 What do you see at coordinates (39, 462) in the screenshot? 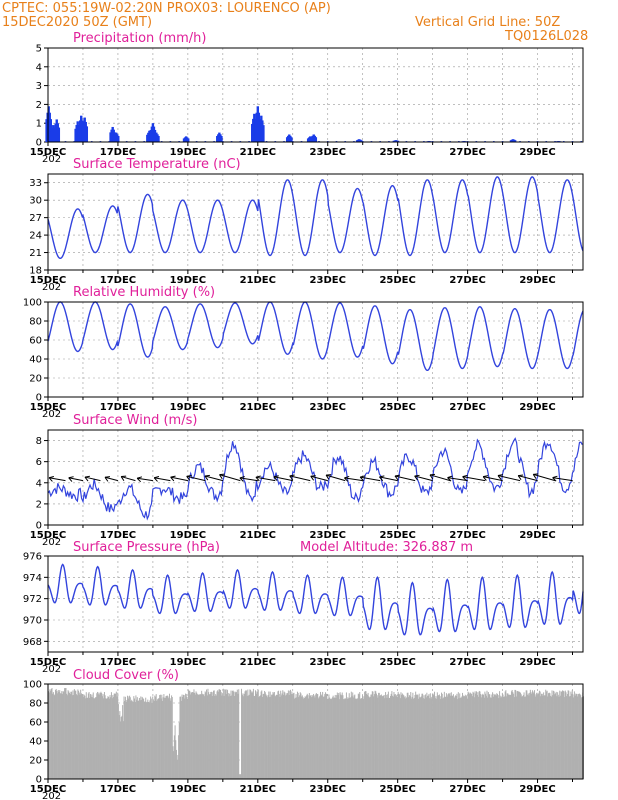
I see `y-tick-label: 6` at bounding box center [39, 462].